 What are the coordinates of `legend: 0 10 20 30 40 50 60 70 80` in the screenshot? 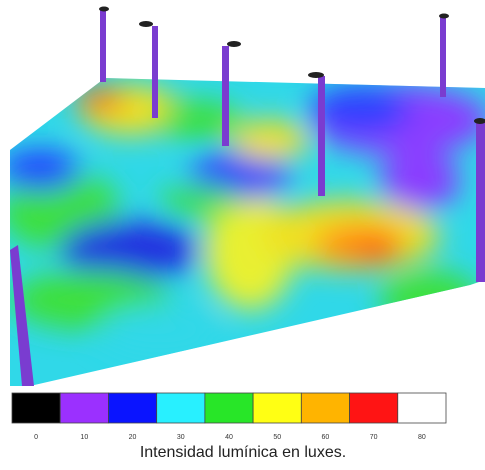 It's located at (229, 416).